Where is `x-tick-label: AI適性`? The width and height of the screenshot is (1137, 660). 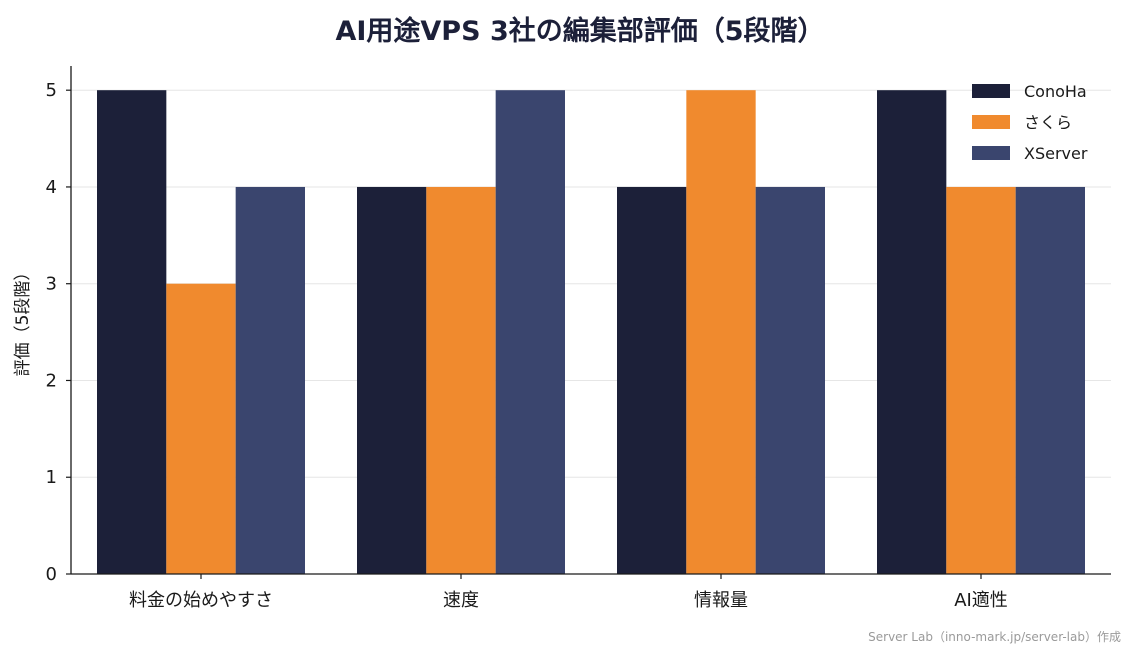 x-tick-label: AI適性 is located at coordinates (981, 600).